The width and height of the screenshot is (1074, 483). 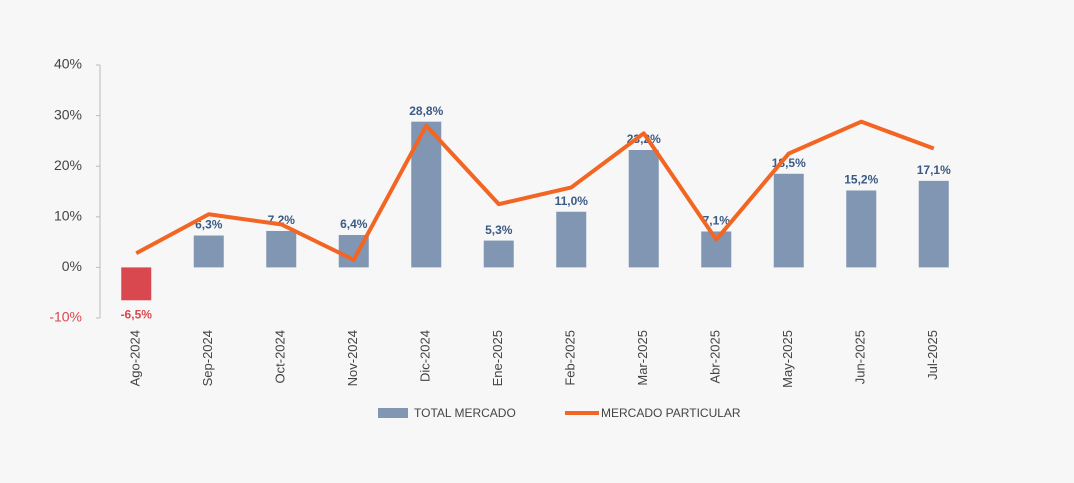 What do you see at coordinates (932, 355) in the screenshot?
I see `x-tick-label: Jul-2025` at bounding box center [932, 355].